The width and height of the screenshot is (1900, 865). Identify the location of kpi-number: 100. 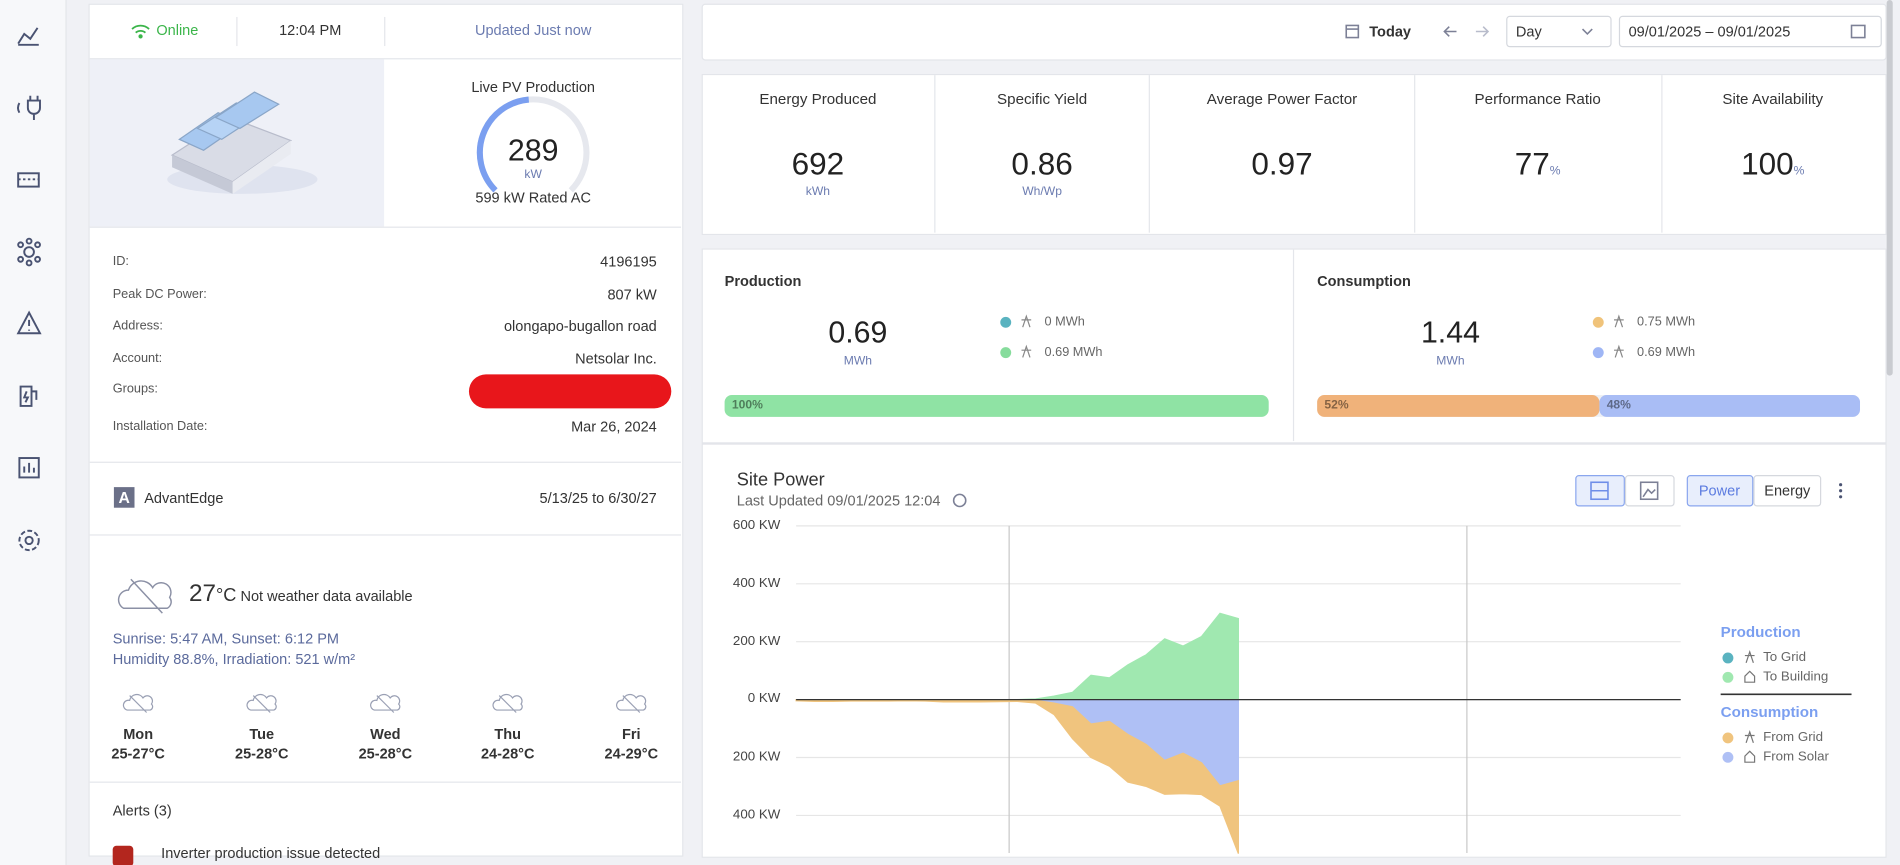
(1767, 163).